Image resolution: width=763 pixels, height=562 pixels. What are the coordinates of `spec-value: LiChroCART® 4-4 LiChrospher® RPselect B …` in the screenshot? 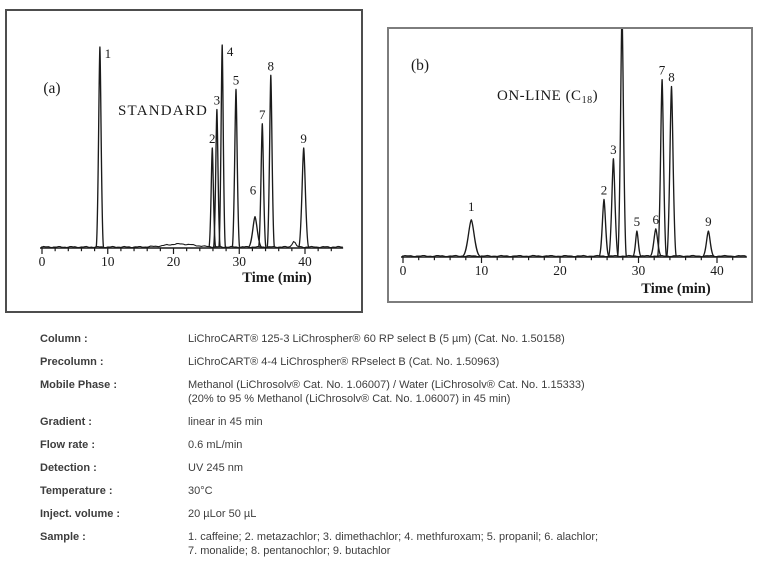 It's located at (471, 362).